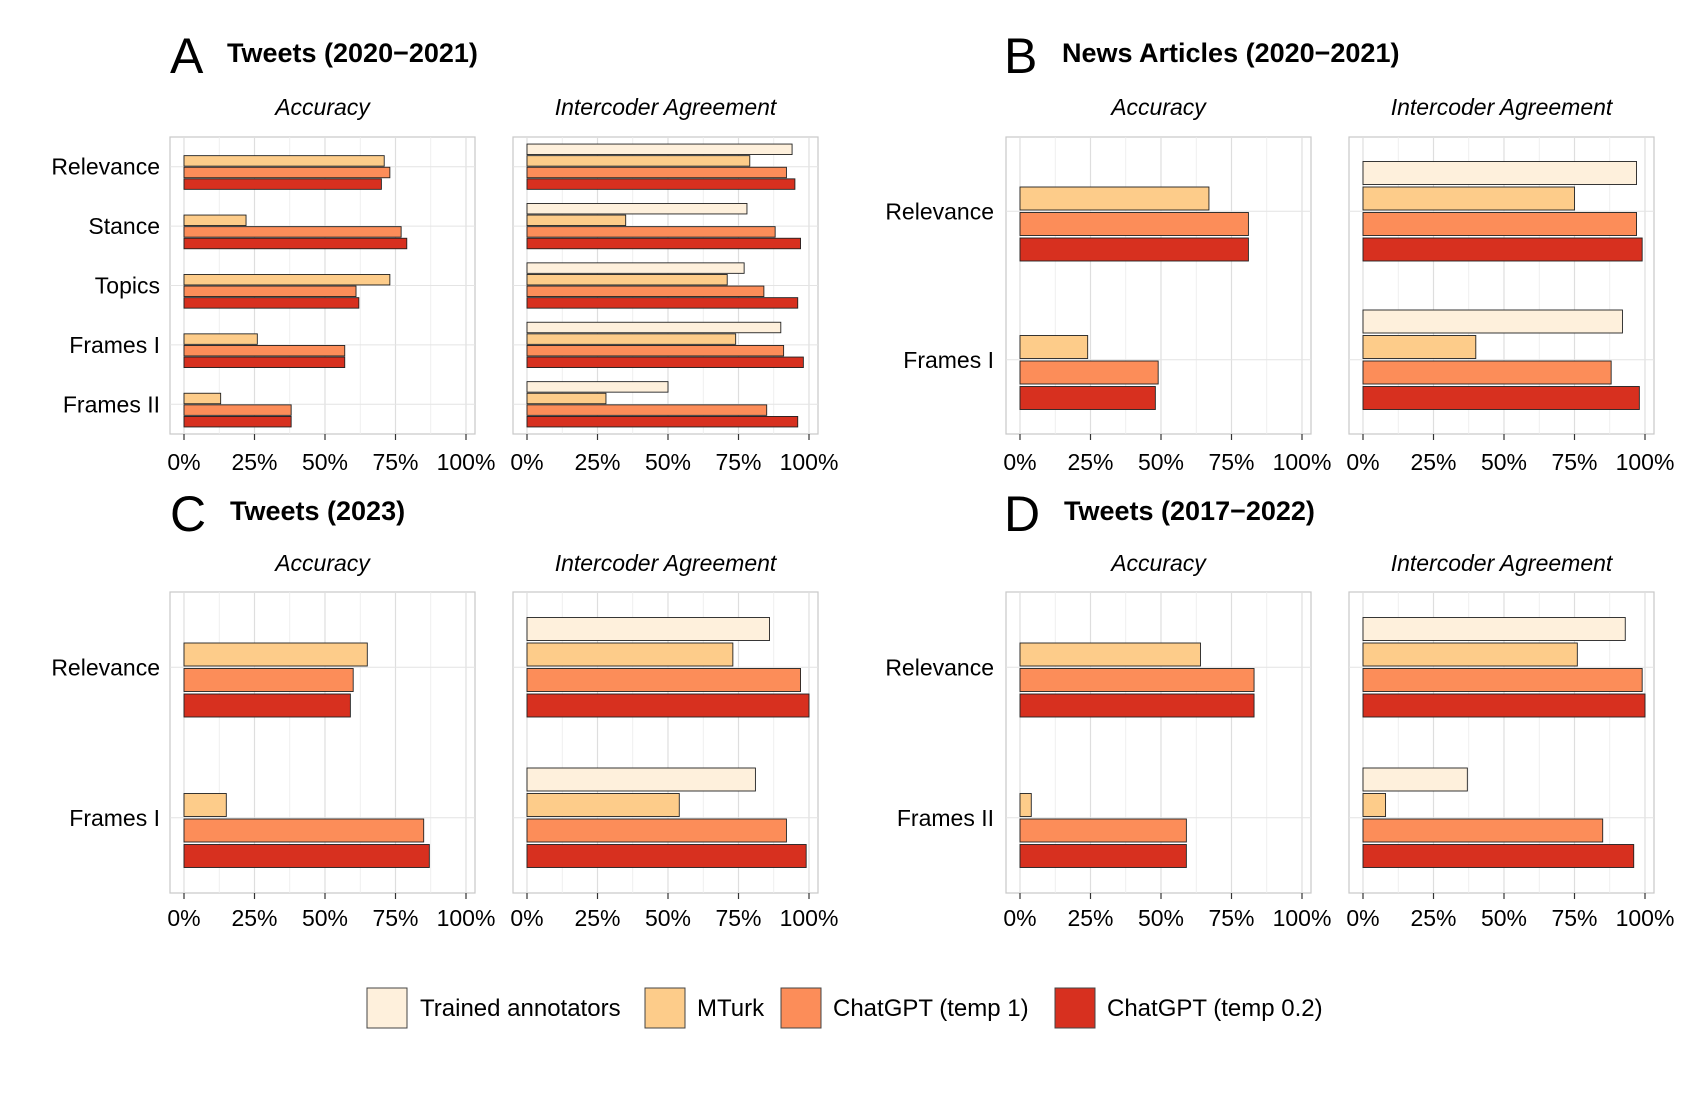 Image resolution: width=1698 pixels, height=1096 pixels. I want to click on legend-label: MTurk, so click(731, 1008).